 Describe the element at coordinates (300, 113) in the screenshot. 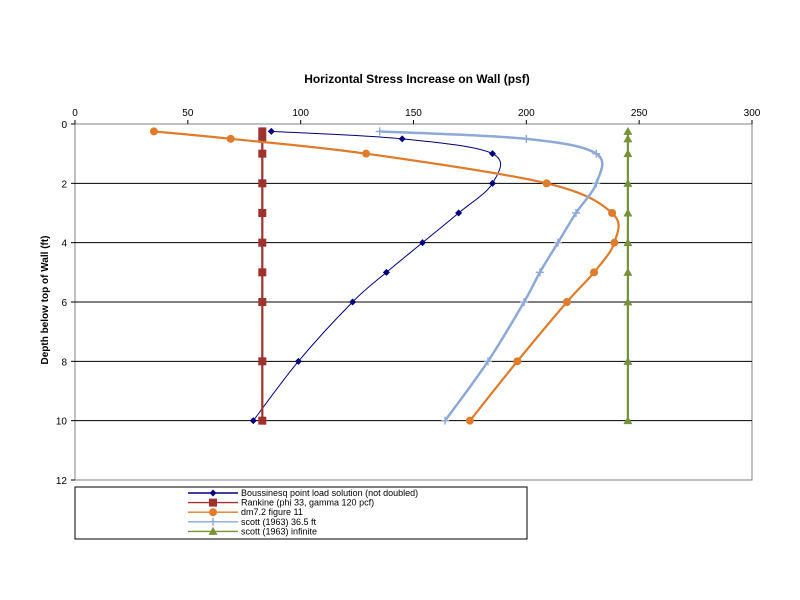

I see `x-tick-label: 100` at that location.